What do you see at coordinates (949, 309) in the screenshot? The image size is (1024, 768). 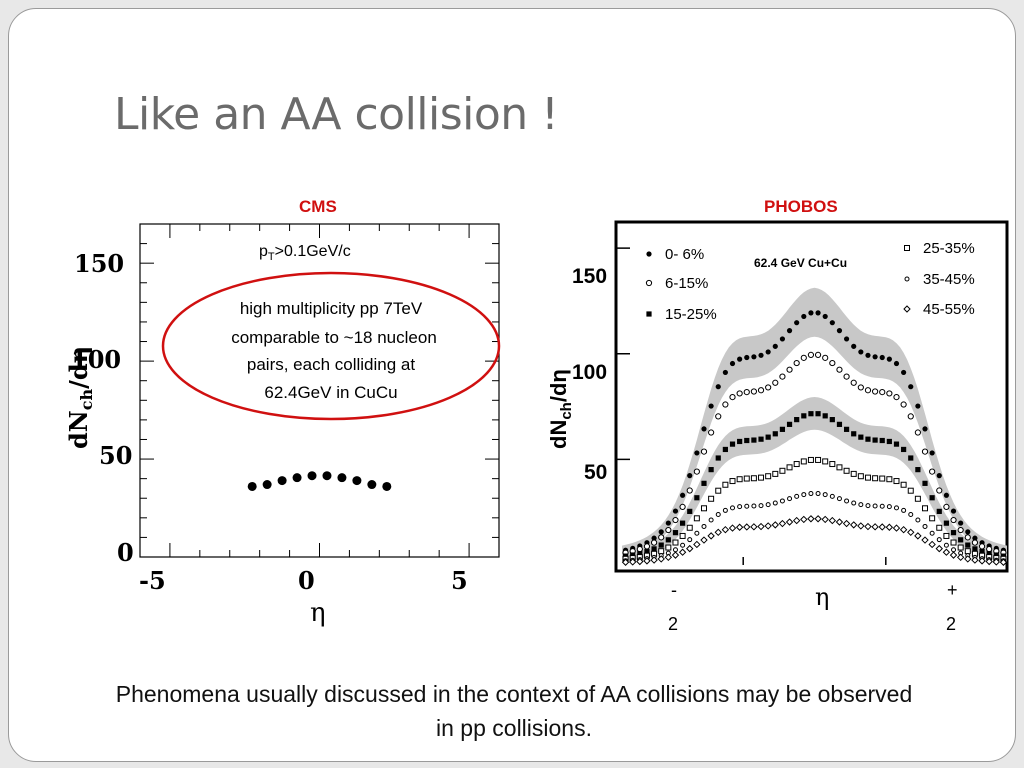 I see `phobos-legend-label: 45-55%` at bounding box center [949, 309].